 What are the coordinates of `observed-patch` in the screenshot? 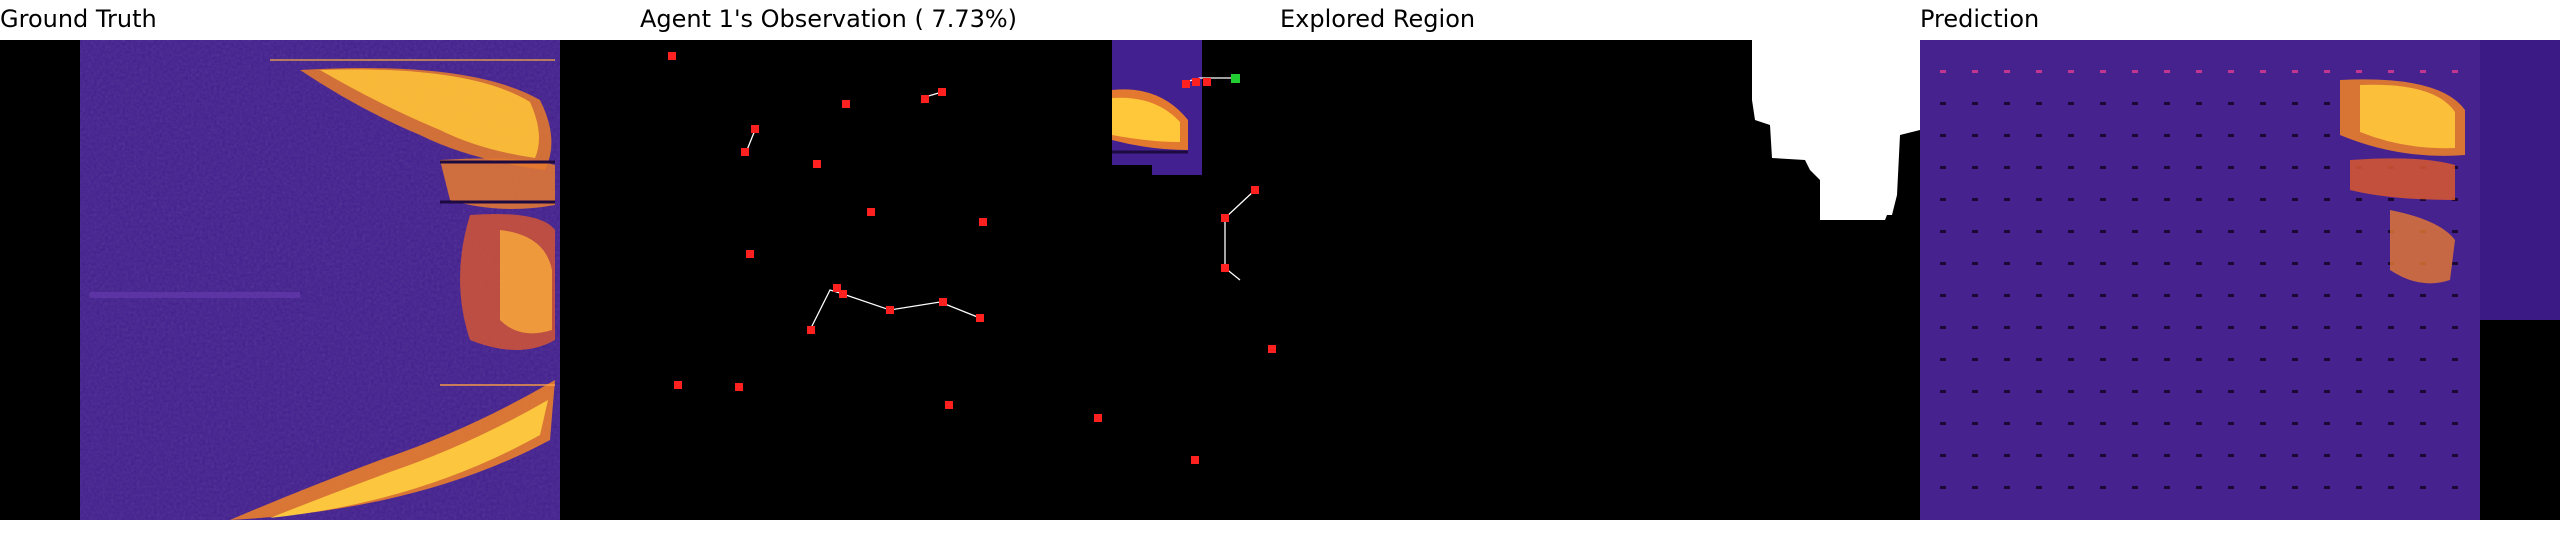 It's located at (1157, 115).